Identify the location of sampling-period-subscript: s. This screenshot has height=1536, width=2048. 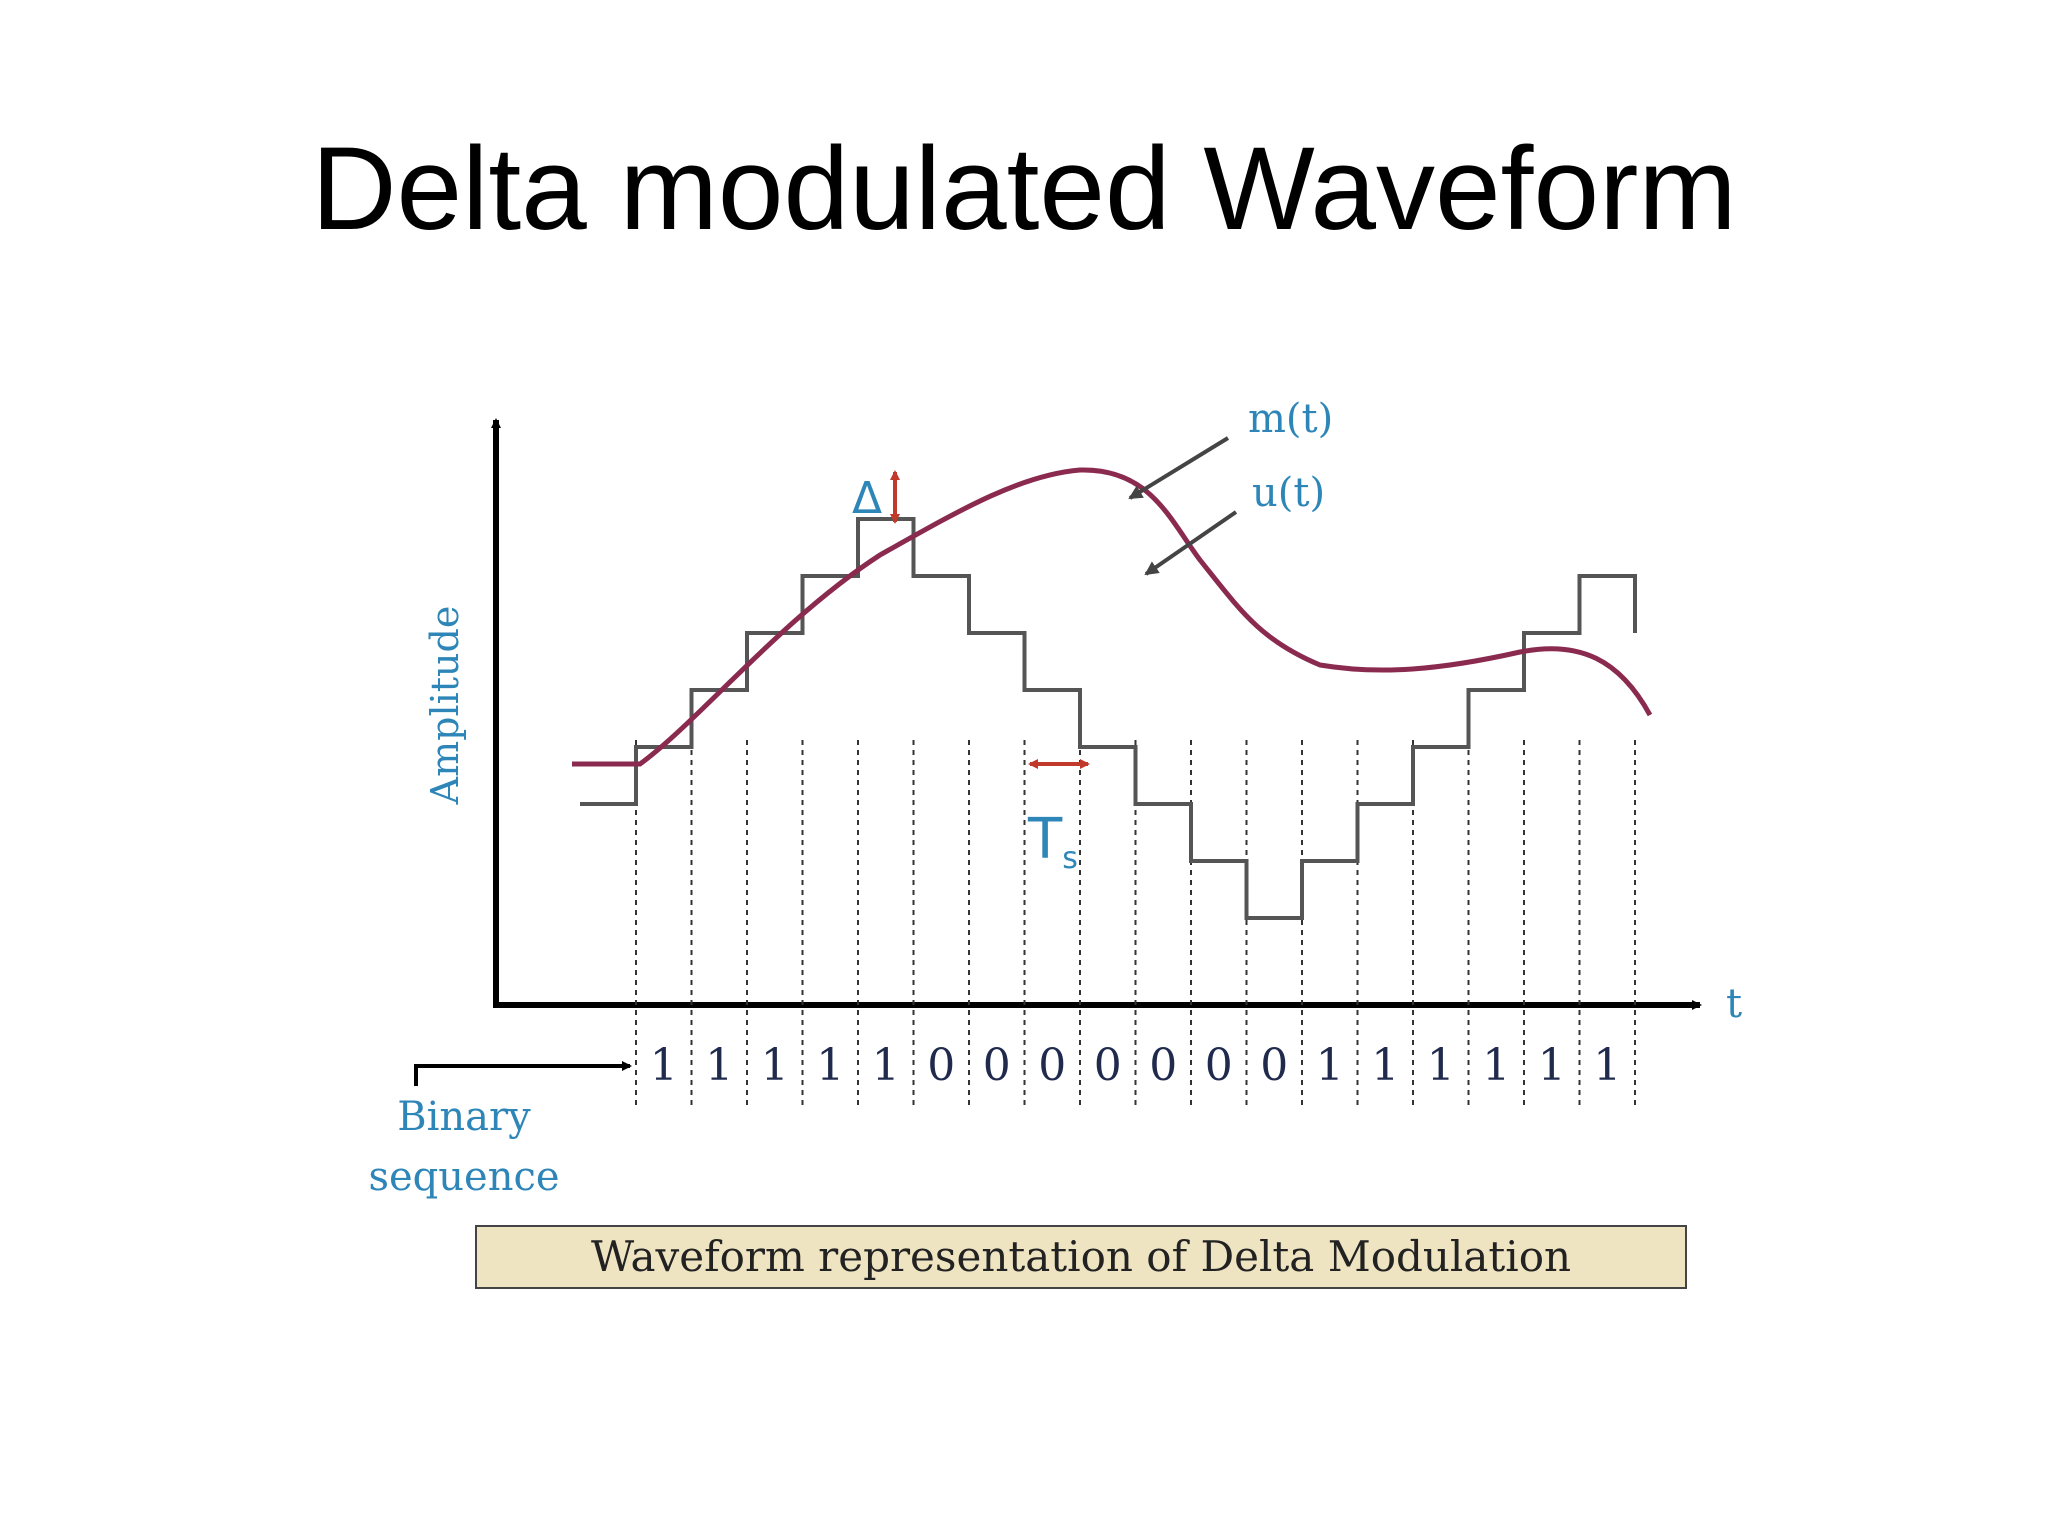
(1070, 858).